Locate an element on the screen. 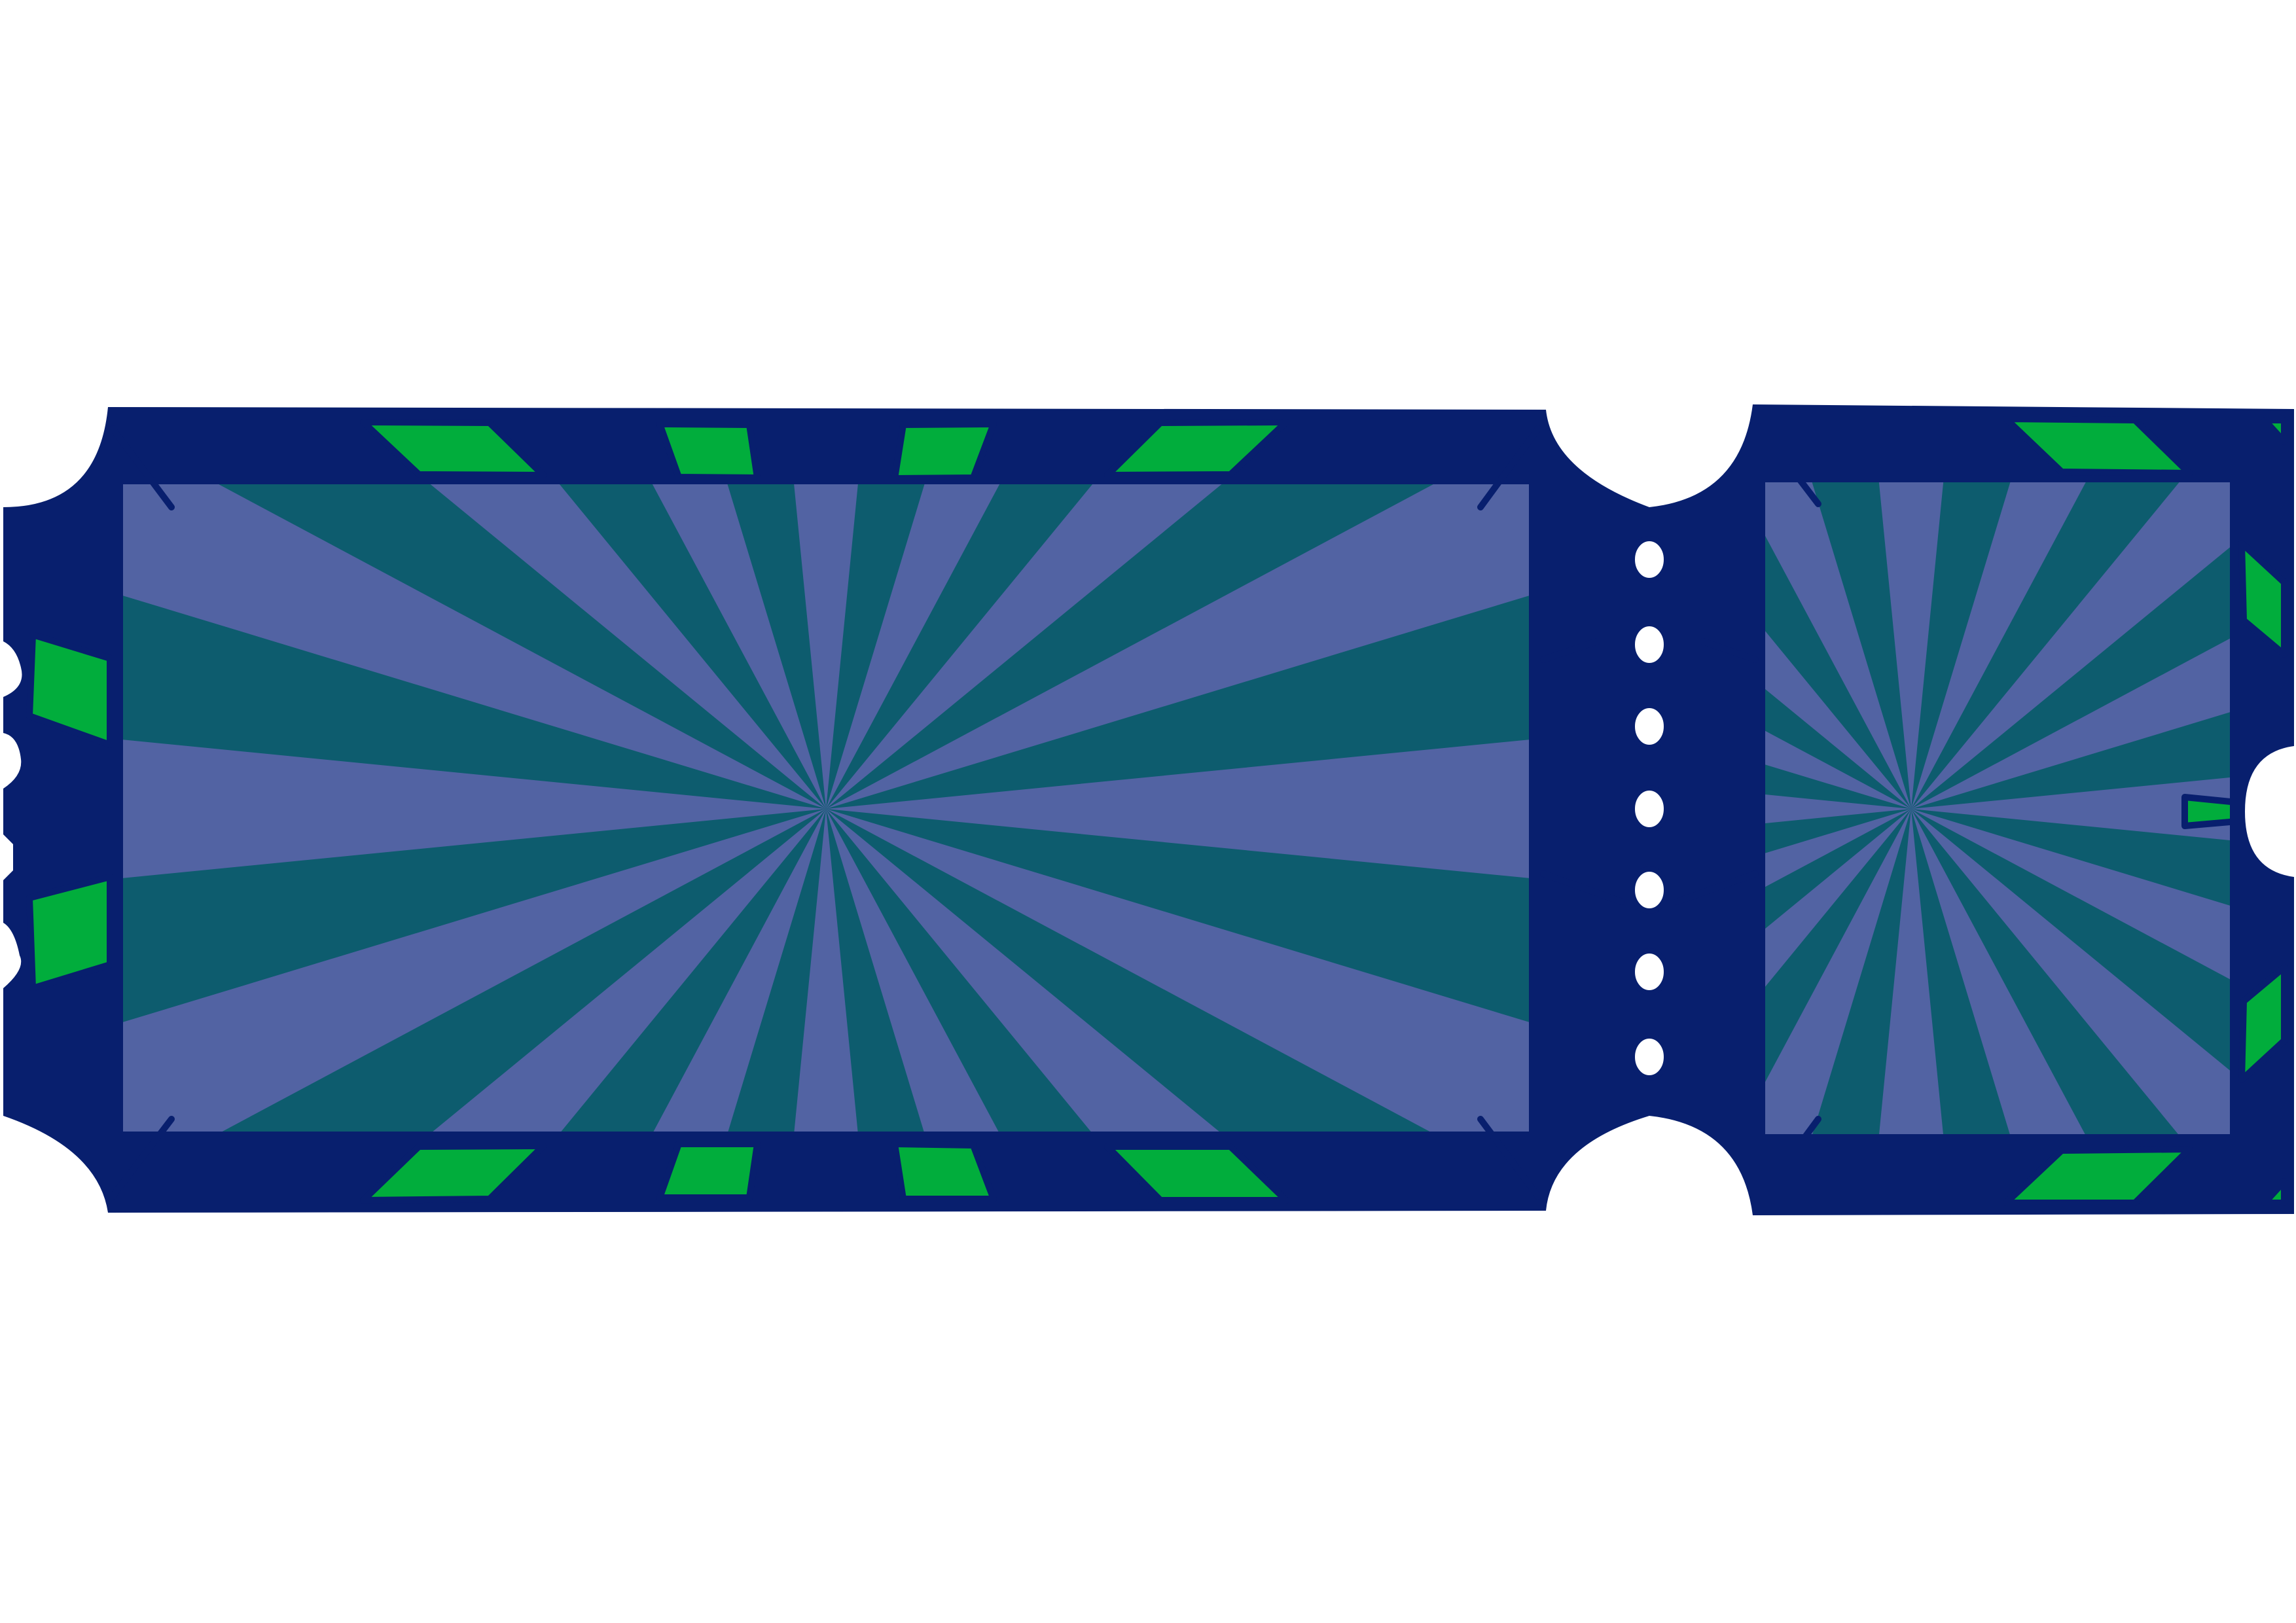 The height and width of the screenshot is (1623, 2296). stub-rays is located at coordinates (1997, 808).